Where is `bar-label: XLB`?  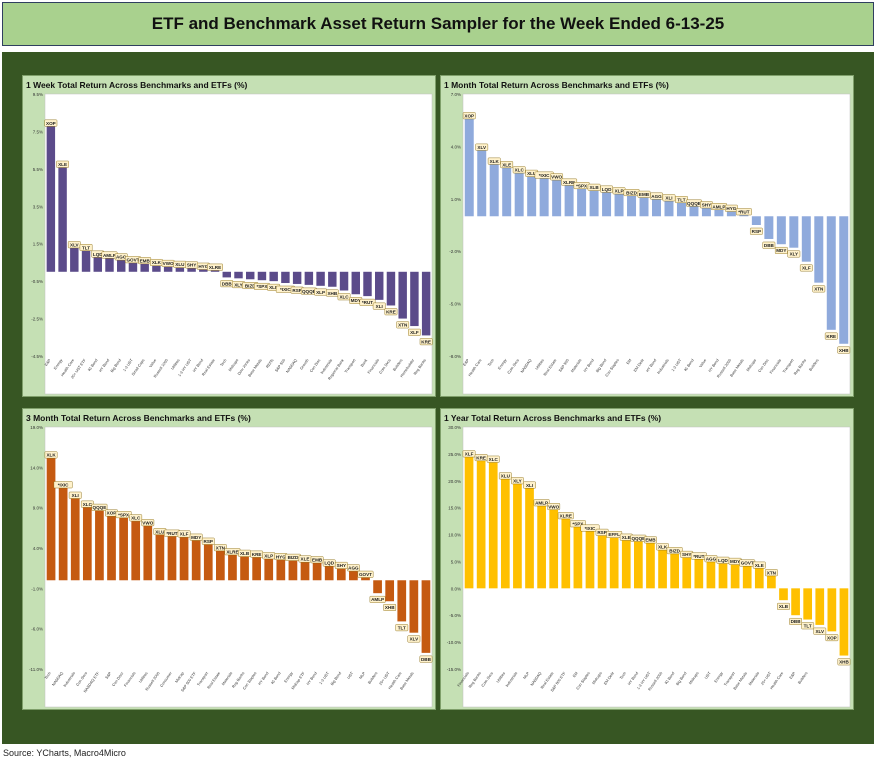
bar-label: XLB is located at coordinates (274, 287).